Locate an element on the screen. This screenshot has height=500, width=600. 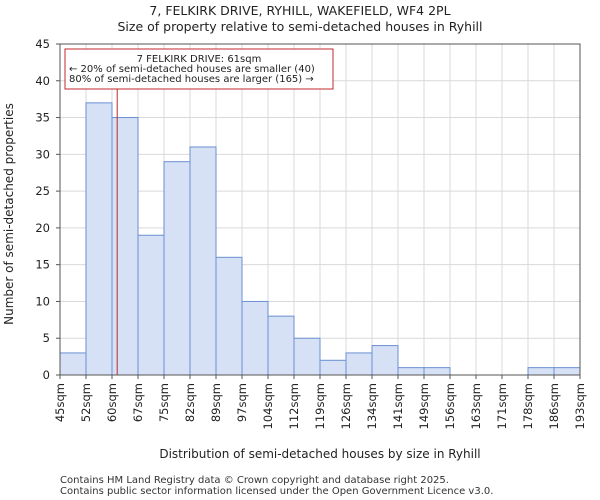
x-tick-label: 97sqm is located at coordinates (242, 402).